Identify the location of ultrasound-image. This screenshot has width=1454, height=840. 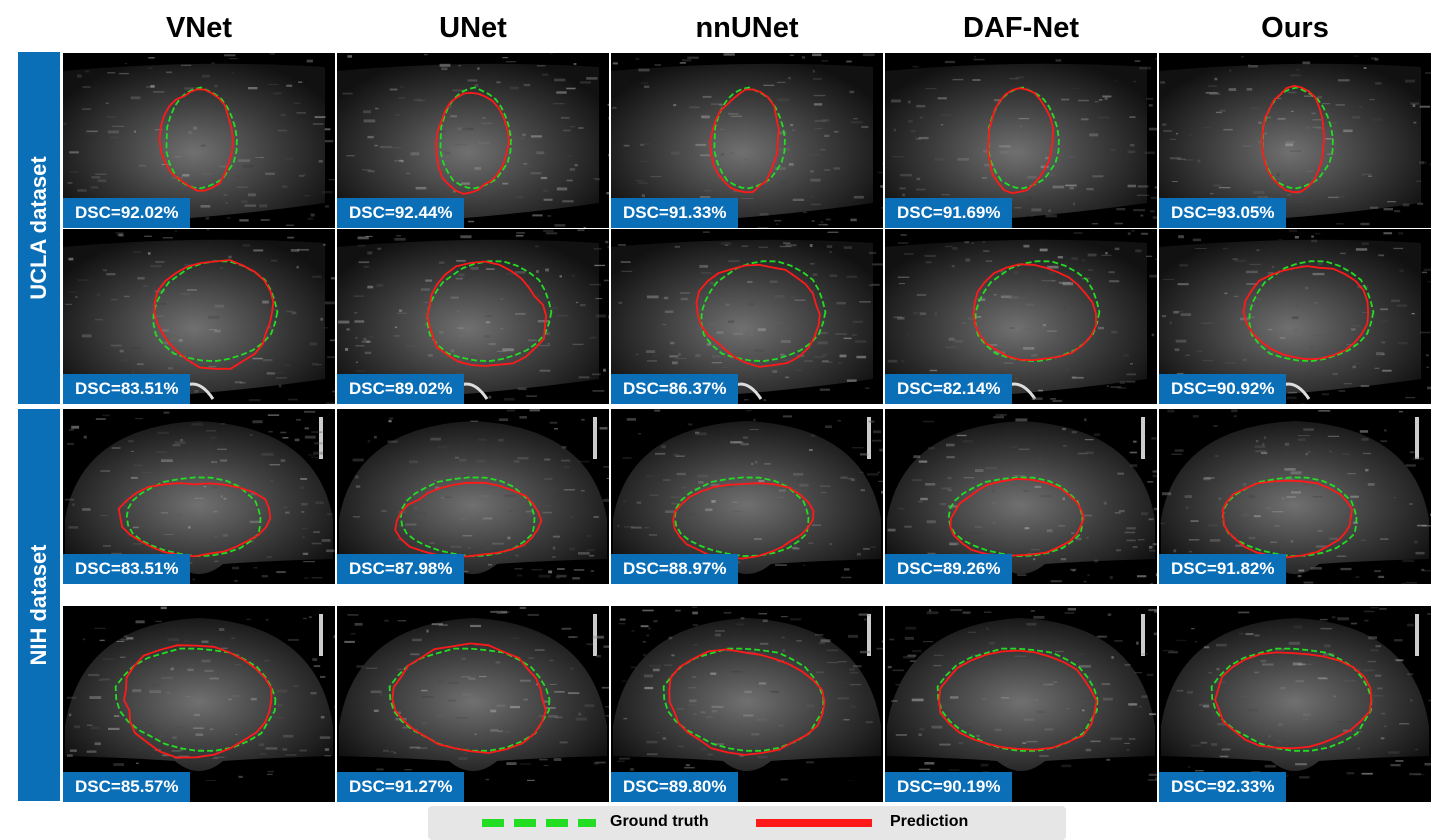
(748, 693).